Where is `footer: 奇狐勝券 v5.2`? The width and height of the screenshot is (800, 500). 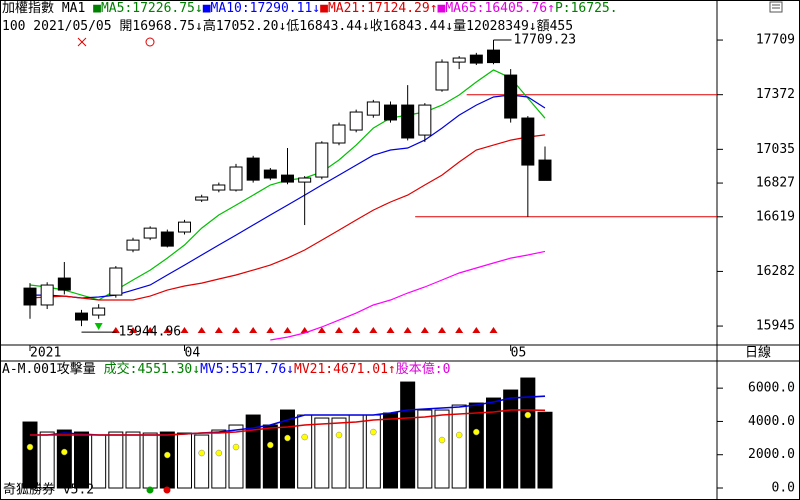
footer: 奇狐勝券 v5.2 is located at coordinates (48, 490).